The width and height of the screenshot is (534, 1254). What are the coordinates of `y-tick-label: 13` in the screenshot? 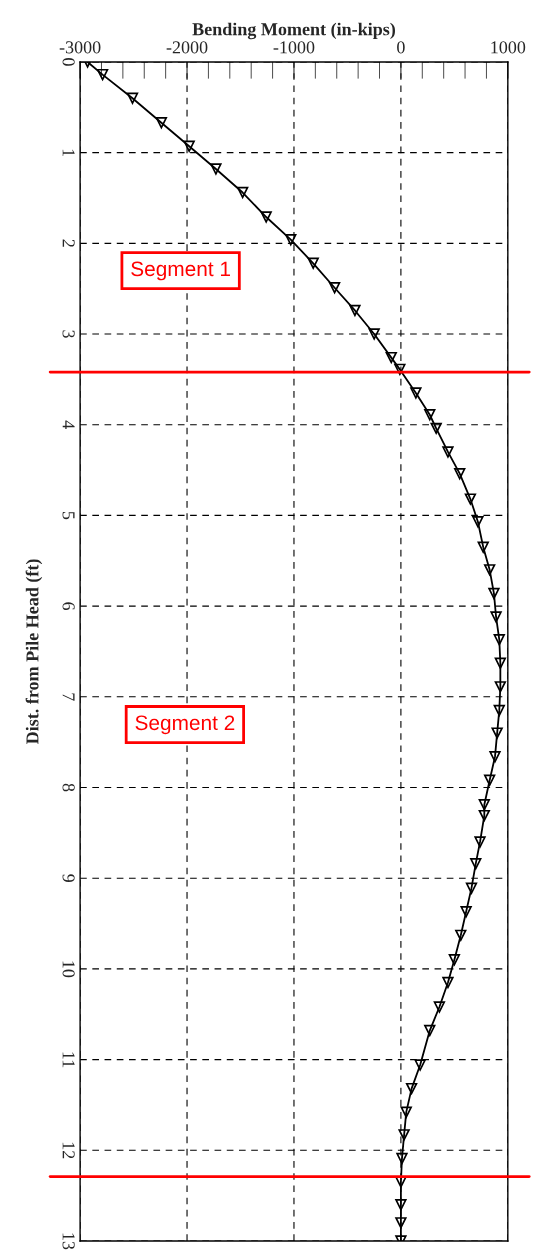 It's located at (68, 1241).